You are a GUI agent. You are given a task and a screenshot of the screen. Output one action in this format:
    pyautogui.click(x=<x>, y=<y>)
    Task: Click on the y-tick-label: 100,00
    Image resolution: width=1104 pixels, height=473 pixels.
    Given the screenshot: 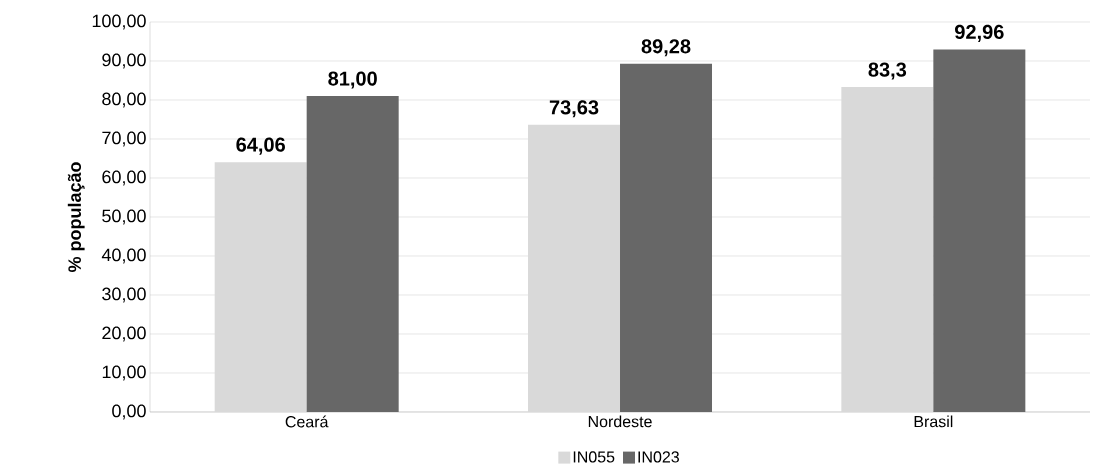 What is the action you would take?
    pyautogui.click(x=119, y=22)
    